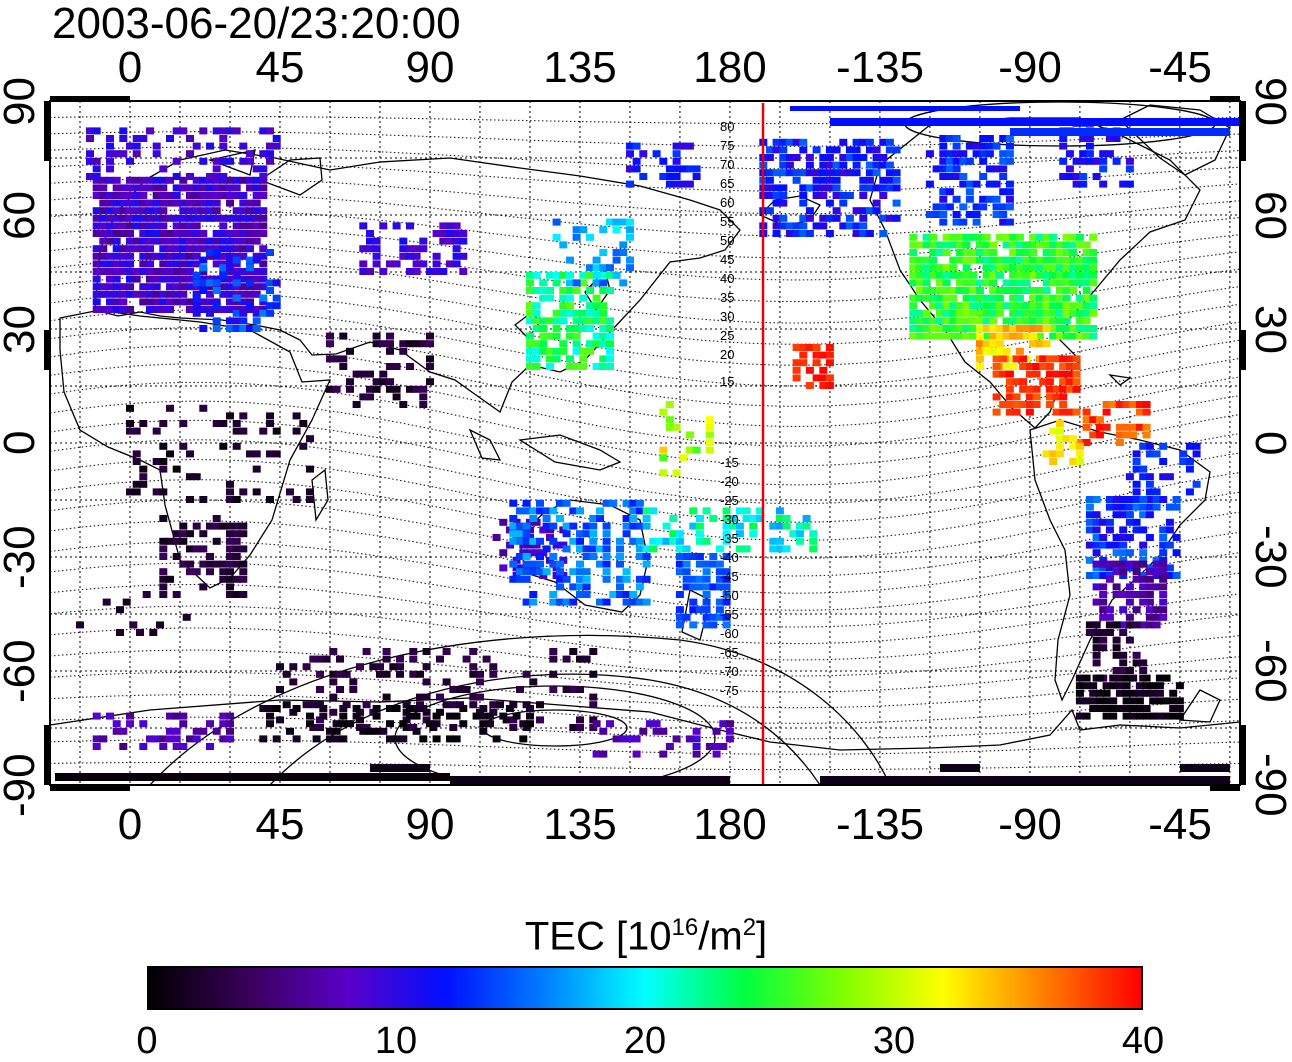 This screenshot has height=1062, width=1292. What do you see at coordinates (730, 824) in the screenshot?
I see `lon-tick-bottom: 180` at bounding box center [730, 824].